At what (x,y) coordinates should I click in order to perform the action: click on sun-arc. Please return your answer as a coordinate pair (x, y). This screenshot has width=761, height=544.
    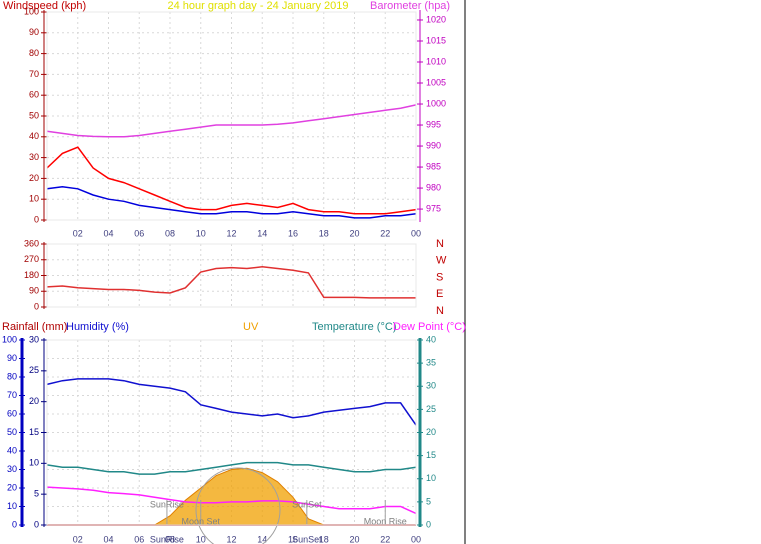
    Looking at the image, I should click on (238, 505).